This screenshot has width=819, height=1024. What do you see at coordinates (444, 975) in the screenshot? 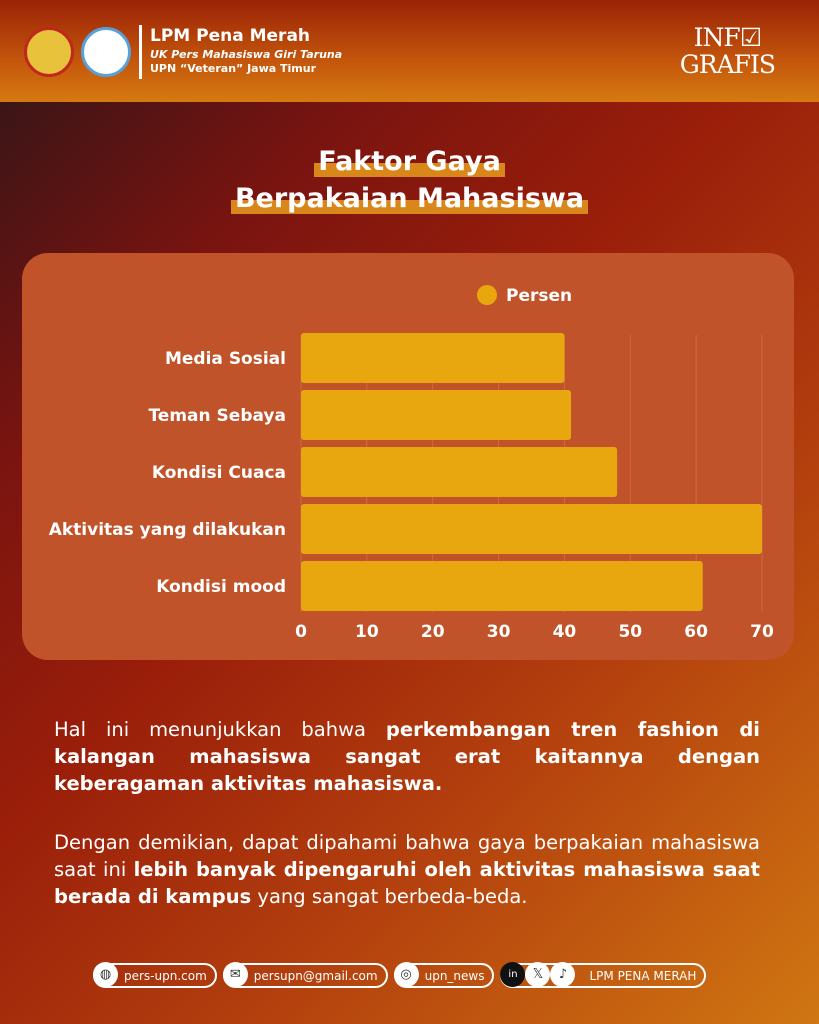
I see `instagram-link: ◎ upn_news` at bounding box center [444, 975].